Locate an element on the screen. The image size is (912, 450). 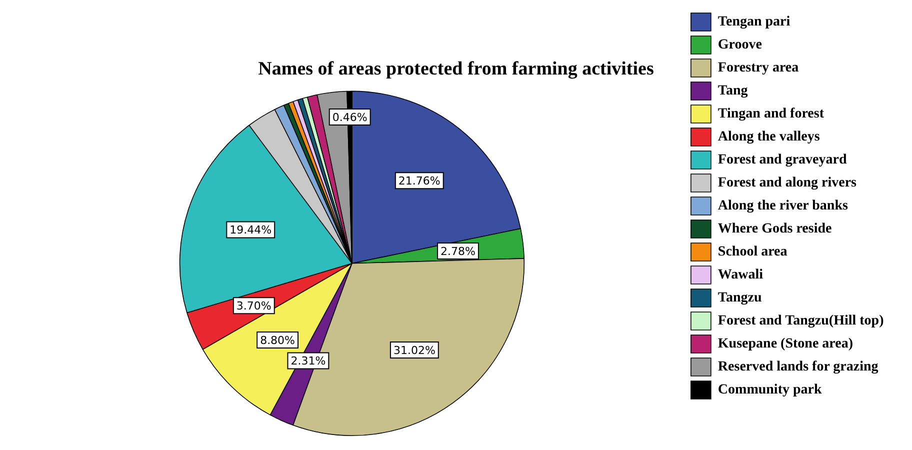
legend-label: Tengan pari is located at coordinates (754, 22).